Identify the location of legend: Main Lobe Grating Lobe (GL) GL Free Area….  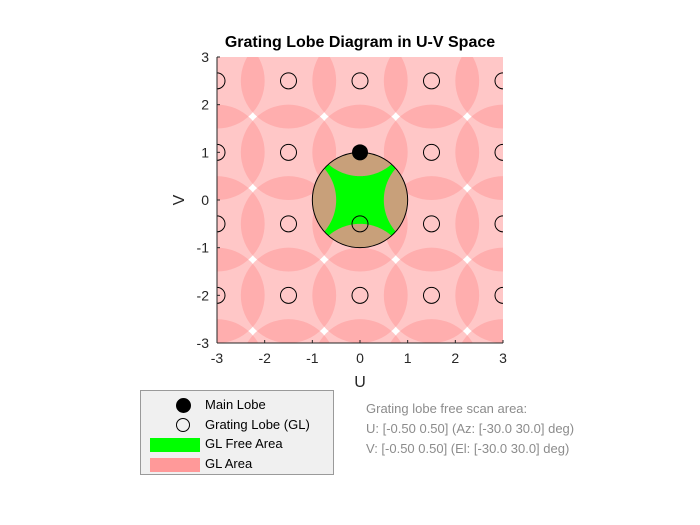
(237, 432).